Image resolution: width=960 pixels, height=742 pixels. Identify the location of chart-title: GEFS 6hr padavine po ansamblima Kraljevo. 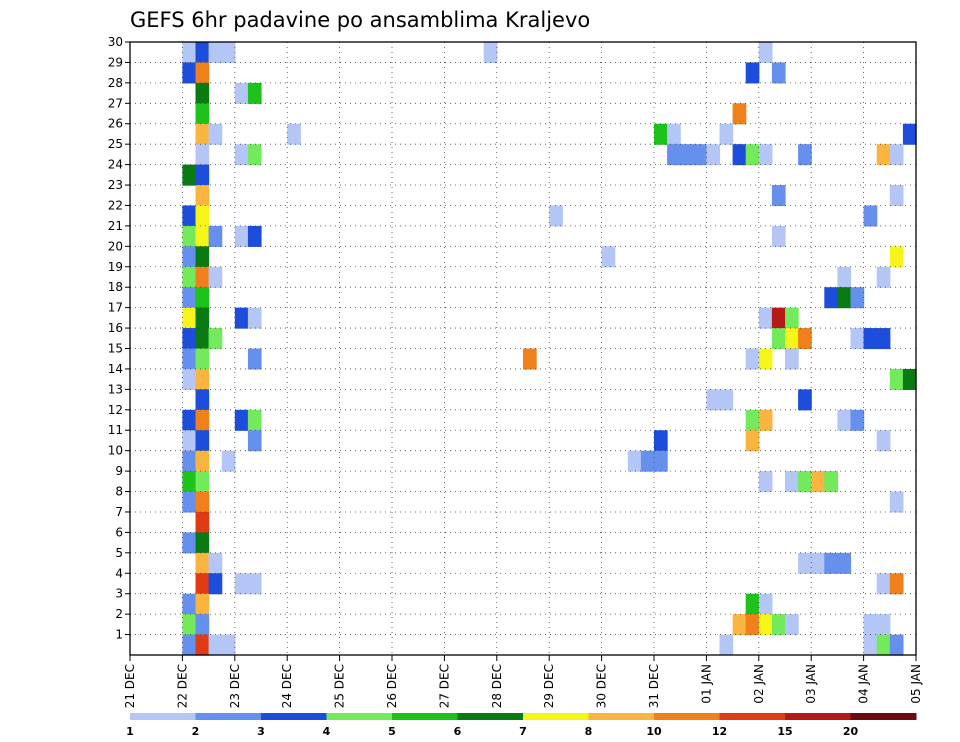
(360, 20).